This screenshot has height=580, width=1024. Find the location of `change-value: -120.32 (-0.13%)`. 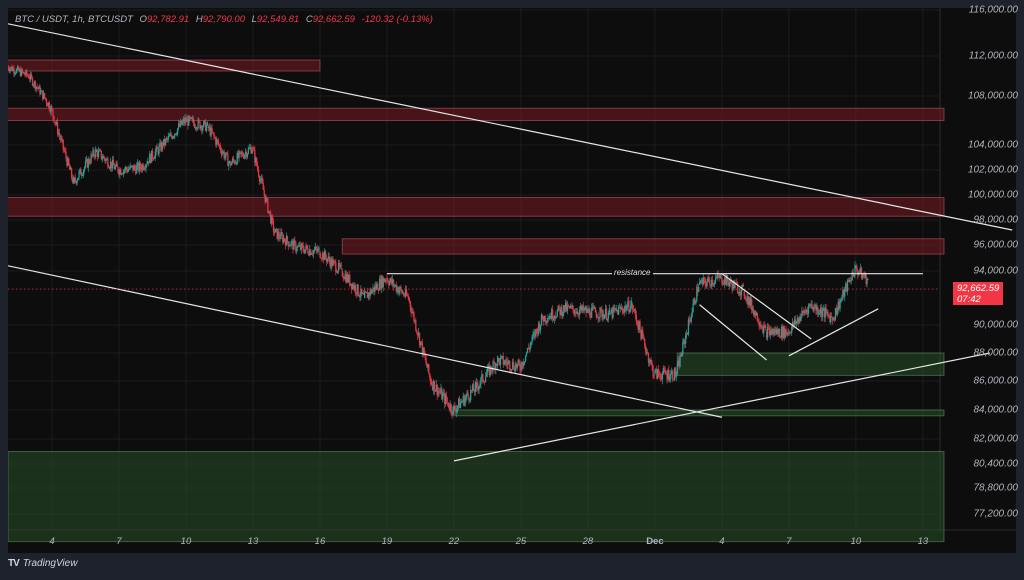

change-value: -120.32 (-0.13%) is located at coordinates (397, 19).